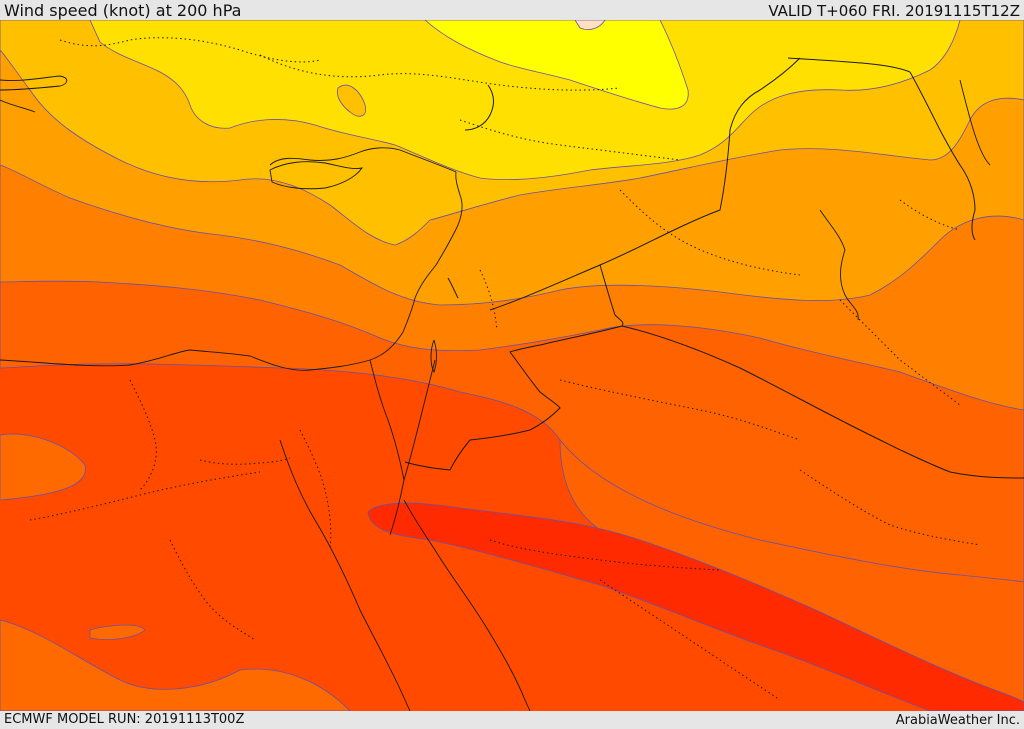 This screenshot has width=1024, height=729. I want to click on map-title: Wind speed (knot) at 200 hPa, so click(123, 10).